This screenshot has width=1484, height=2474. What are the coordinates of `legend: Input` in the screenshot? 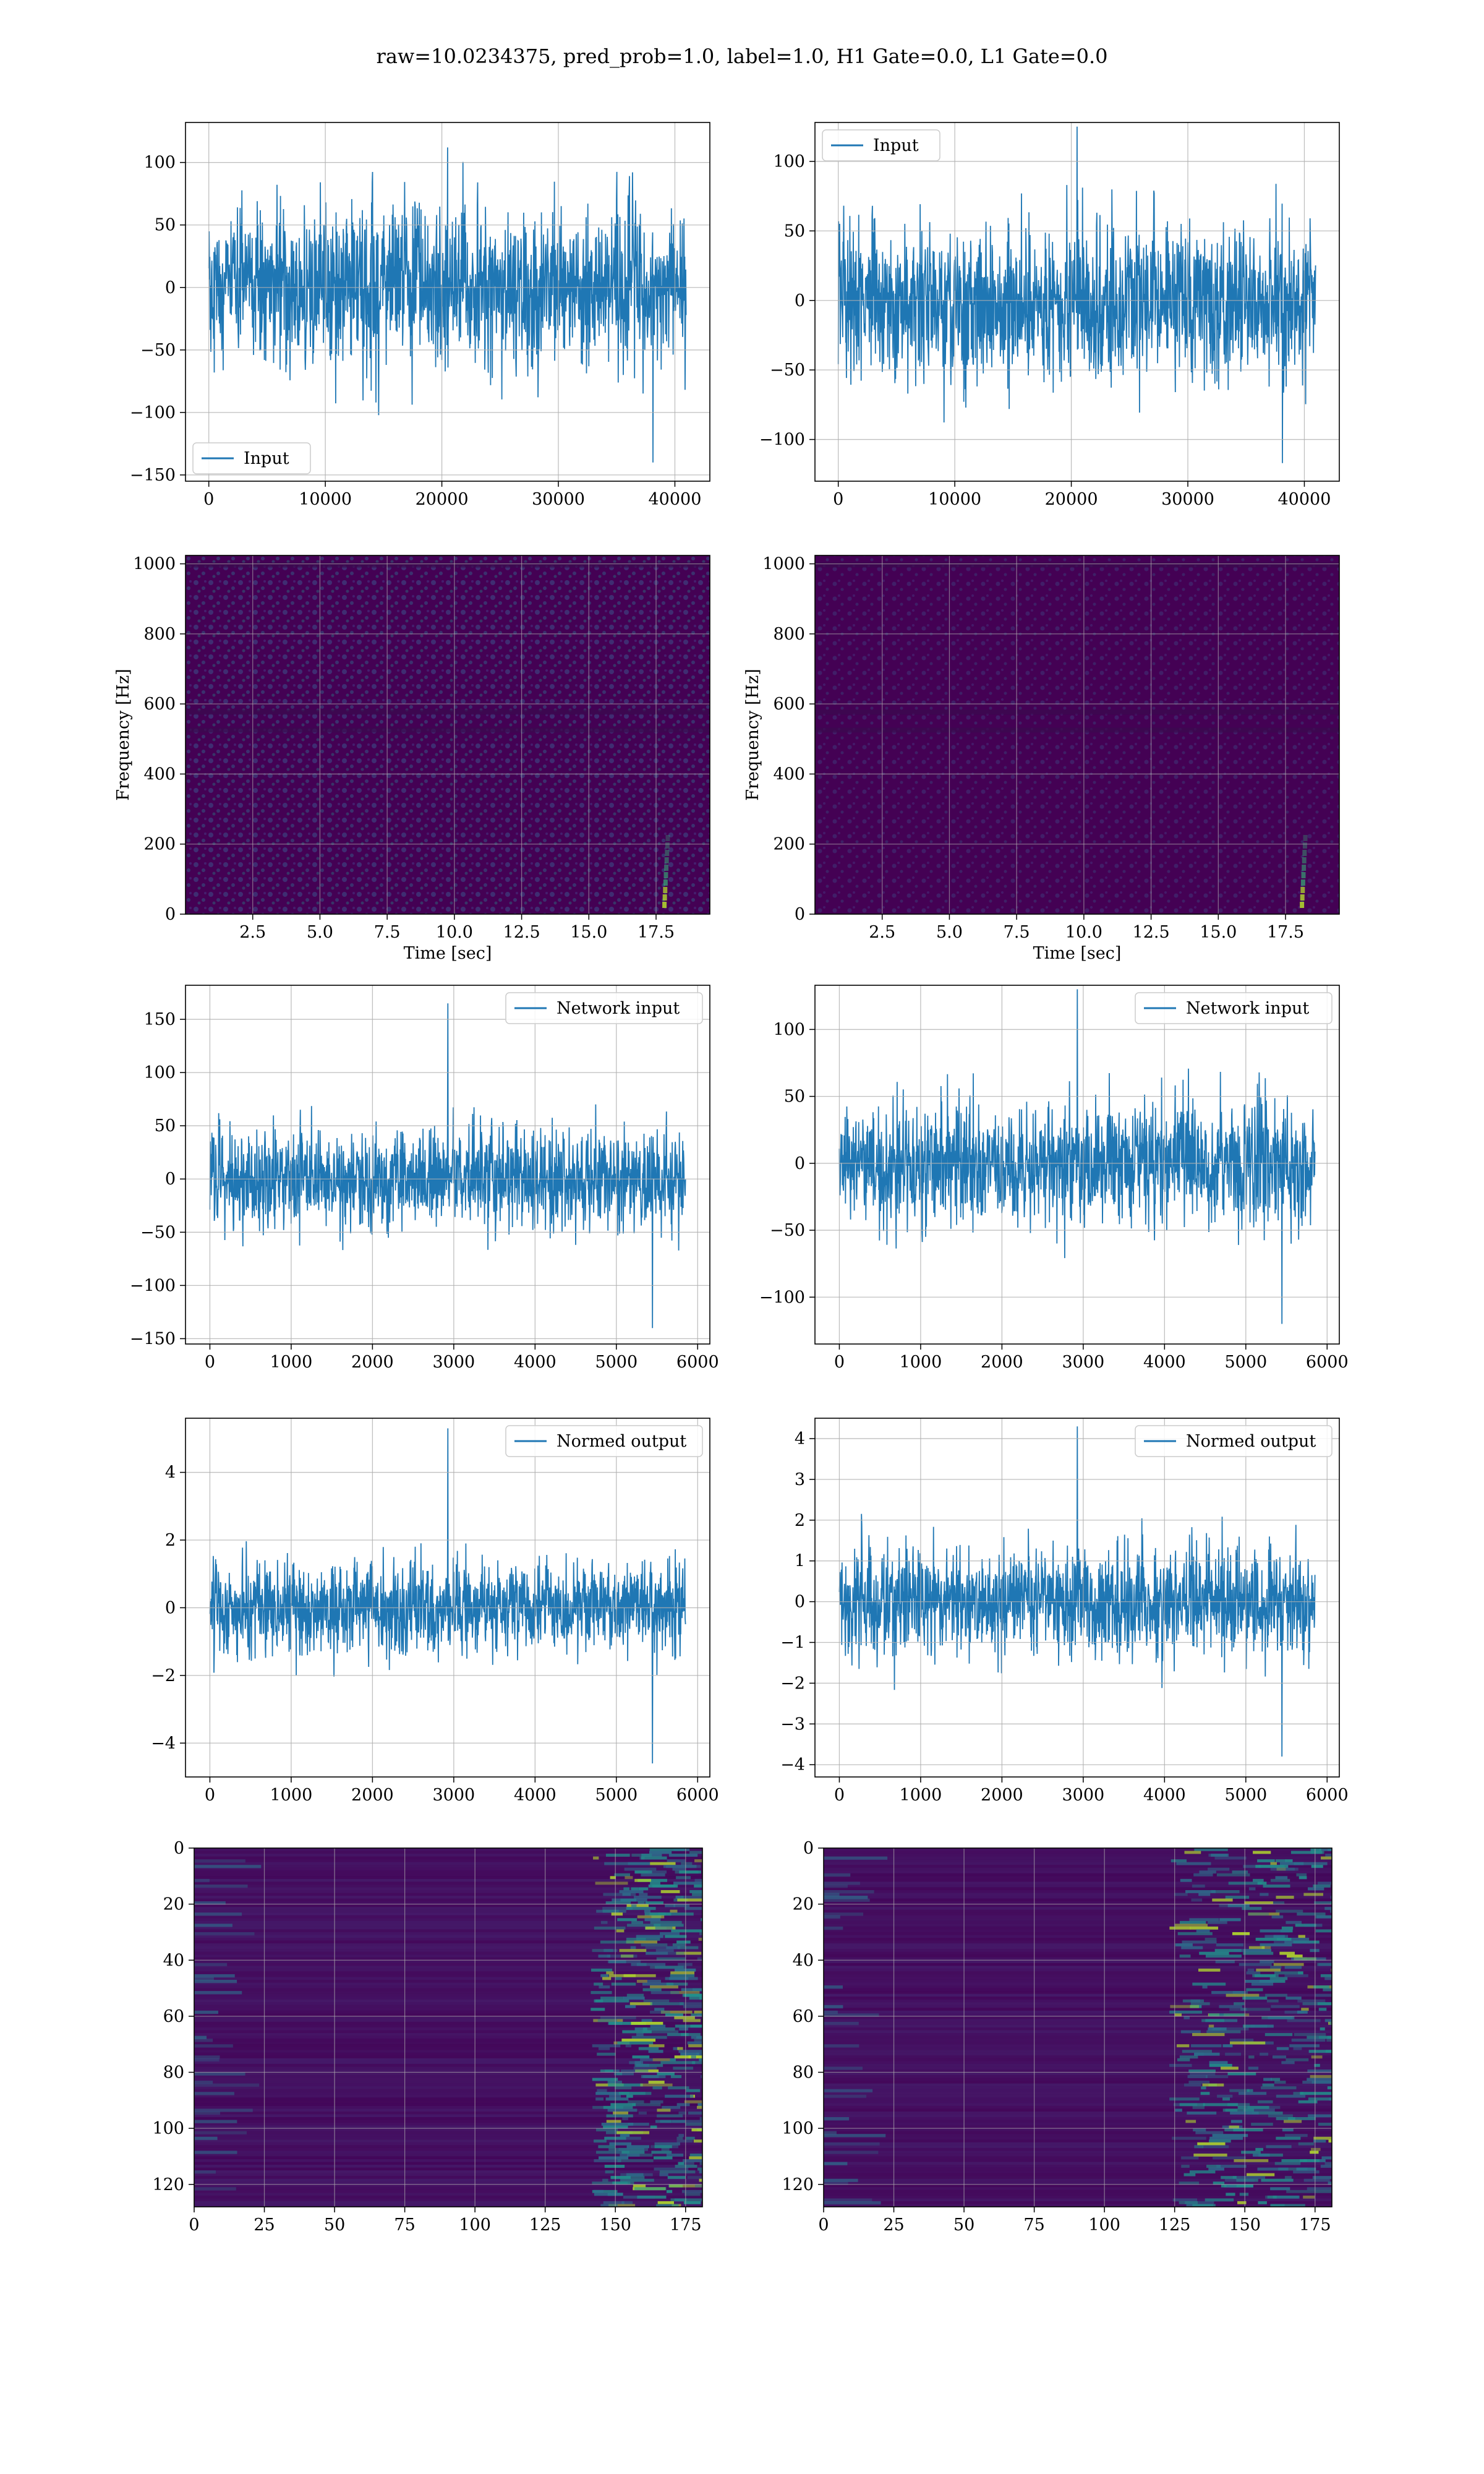 It's located at (251, 458).